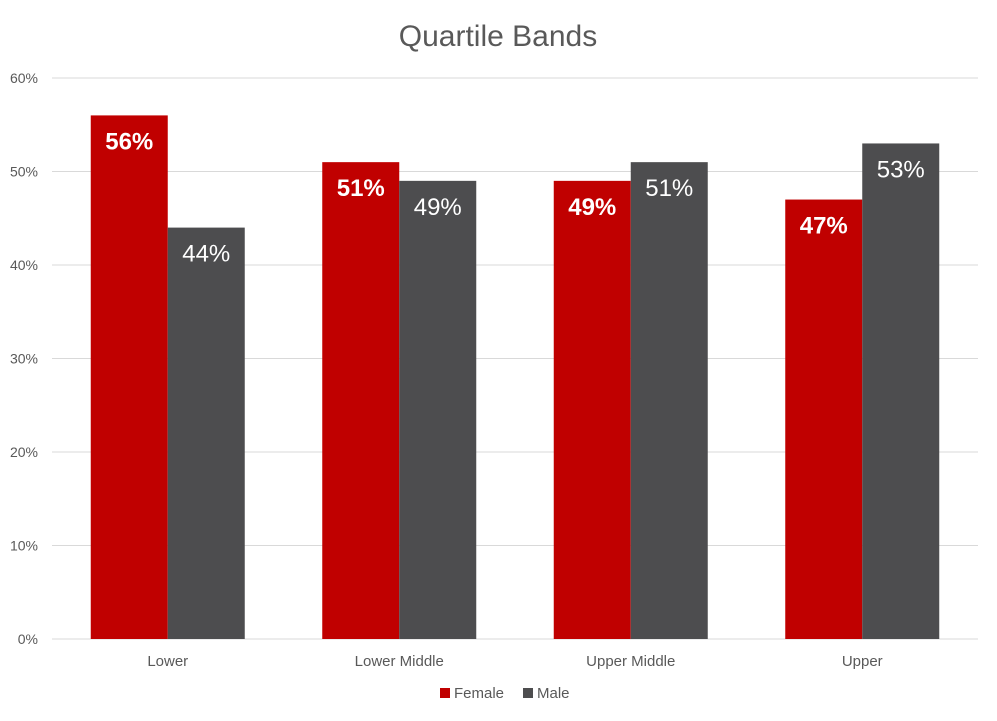  I want to click on data-label-female: 51%, so click(361, 188).